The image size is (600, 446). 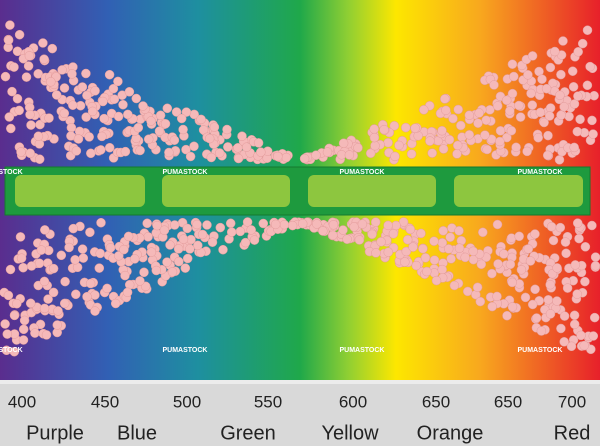 What do you see at coordinates (105, 401) in the screenshot?
I see `wavelength-label: 450` at bounding box center [105, 401].